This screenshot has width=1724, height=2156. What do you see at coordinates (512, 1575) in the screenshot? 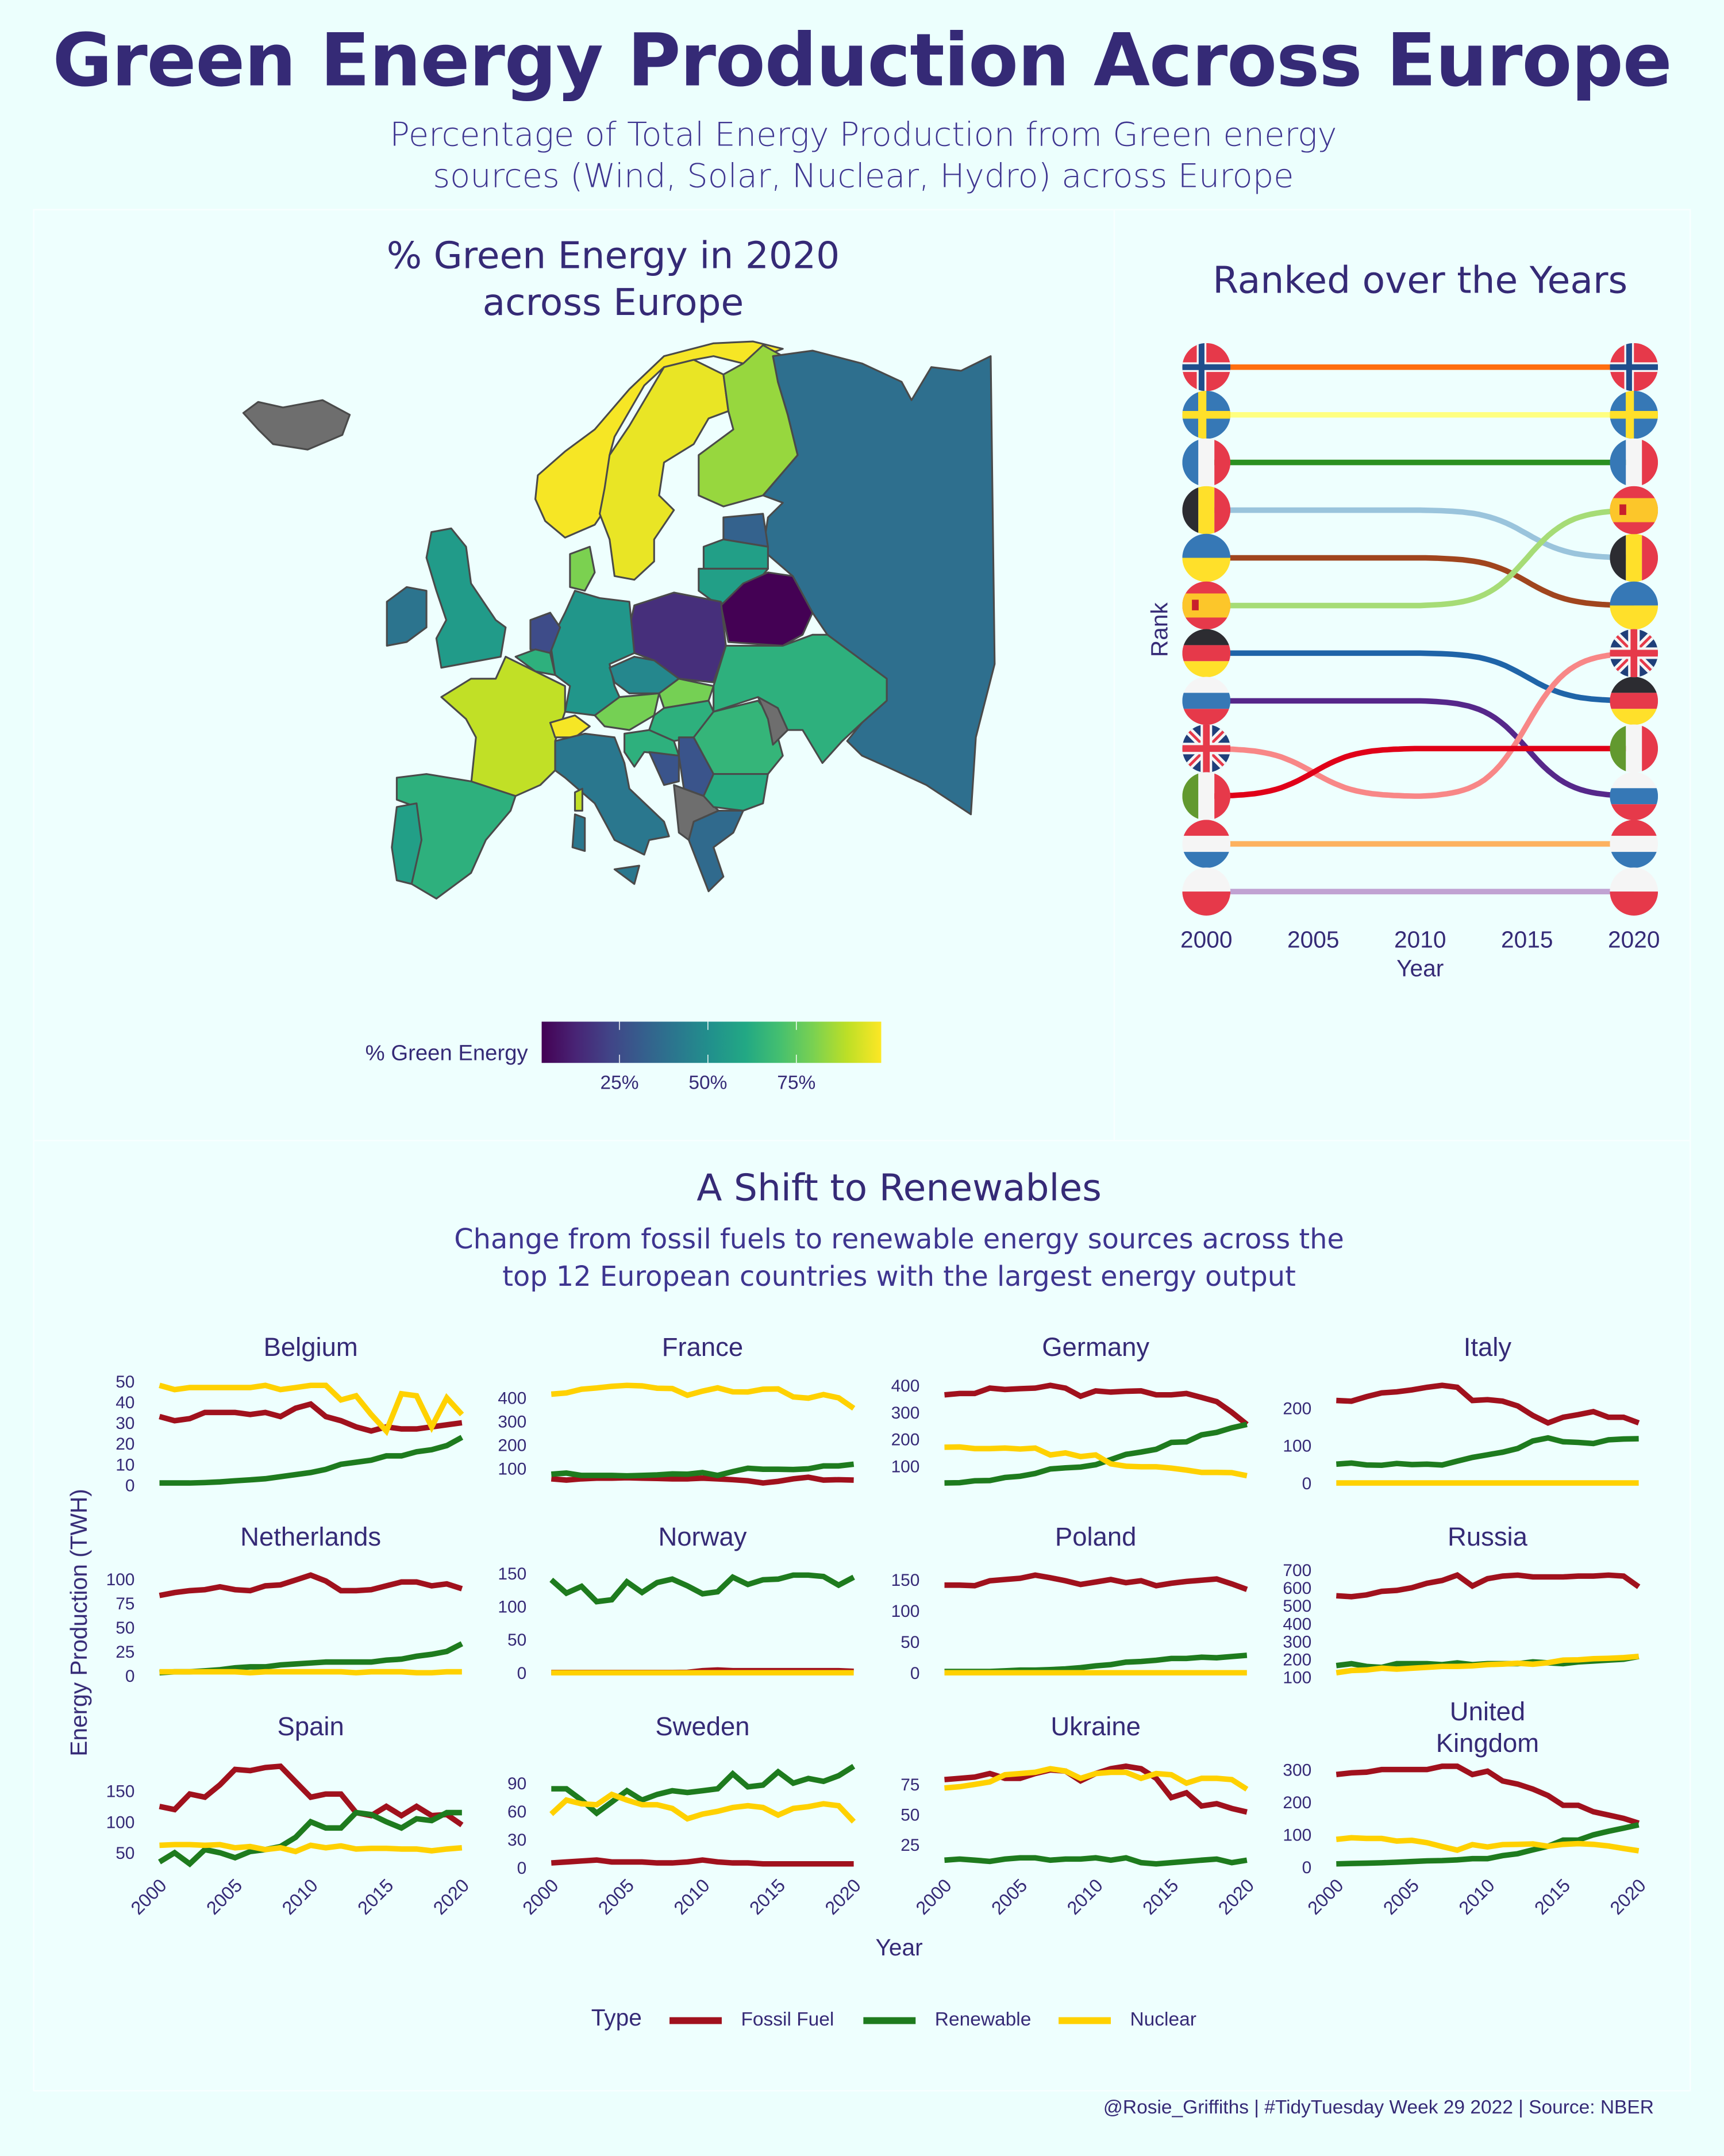
I see `y-tick-label: 150` at bounding box center [512, 1575].